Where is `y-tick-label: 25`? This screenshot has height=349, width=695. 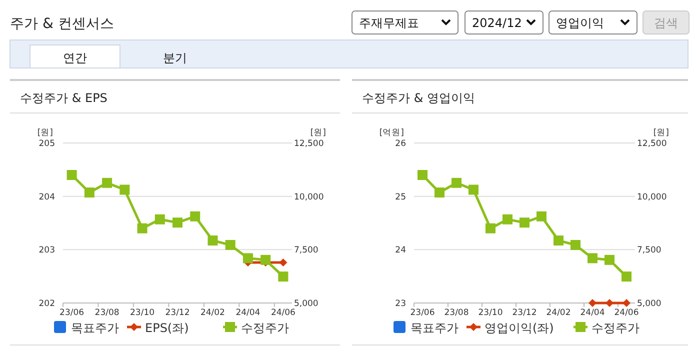
y-tick-label: 25 is located at coordinates (400, 197).